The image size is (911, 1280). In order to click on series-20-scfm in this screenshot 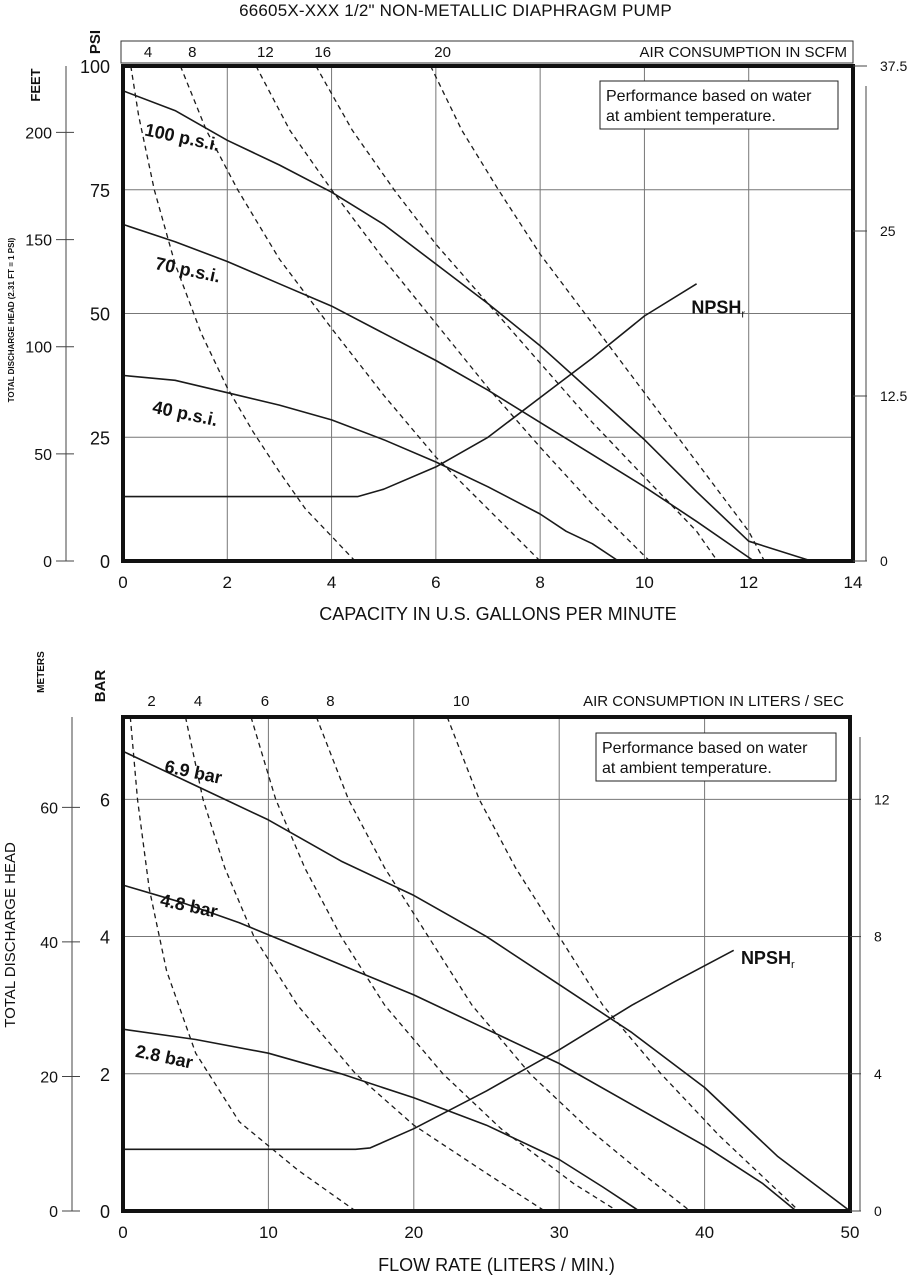, I will do `click(597, 313)`.